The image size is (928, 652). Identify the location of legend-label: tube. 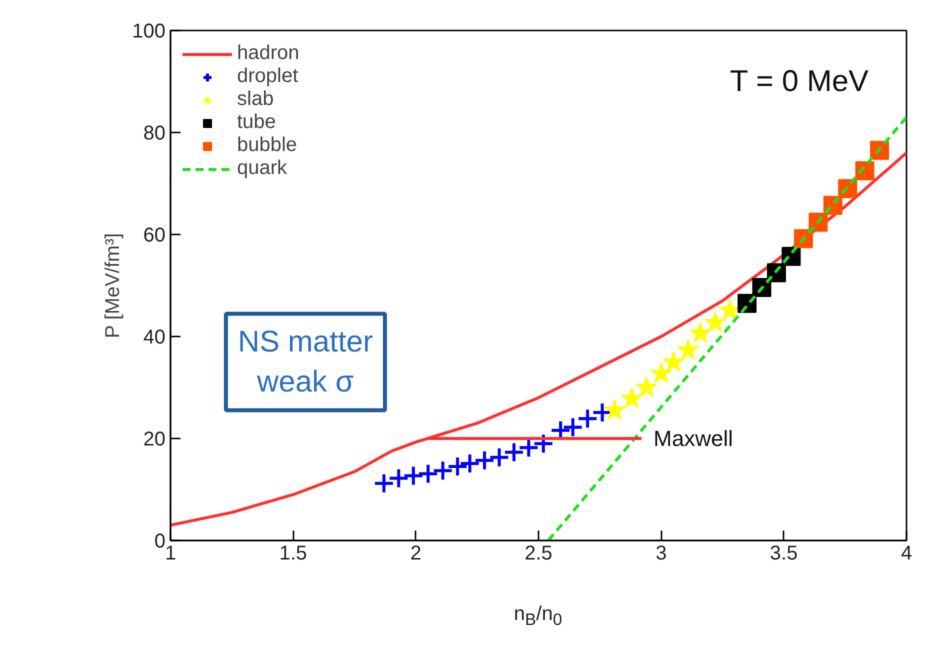
(256, 122).